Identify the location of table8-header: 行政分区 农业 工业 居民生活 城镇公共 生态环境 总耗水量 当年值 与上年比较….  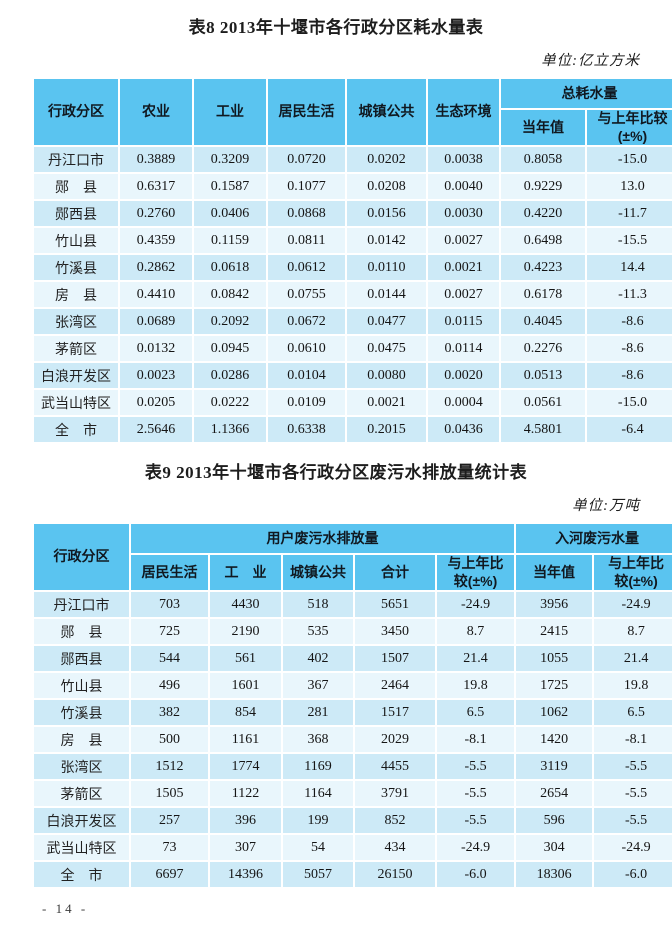
(353, 112).